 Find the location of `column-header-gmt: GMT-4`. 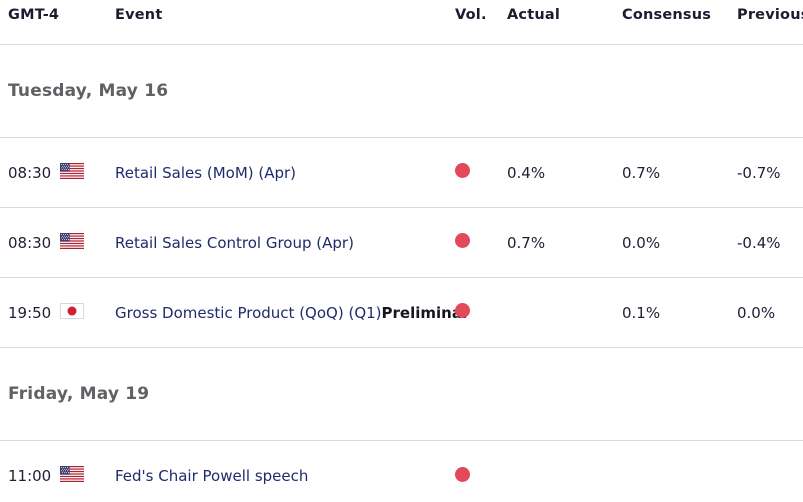

column-header-gmt: GMT-4 is located at coordinates (34, 15).